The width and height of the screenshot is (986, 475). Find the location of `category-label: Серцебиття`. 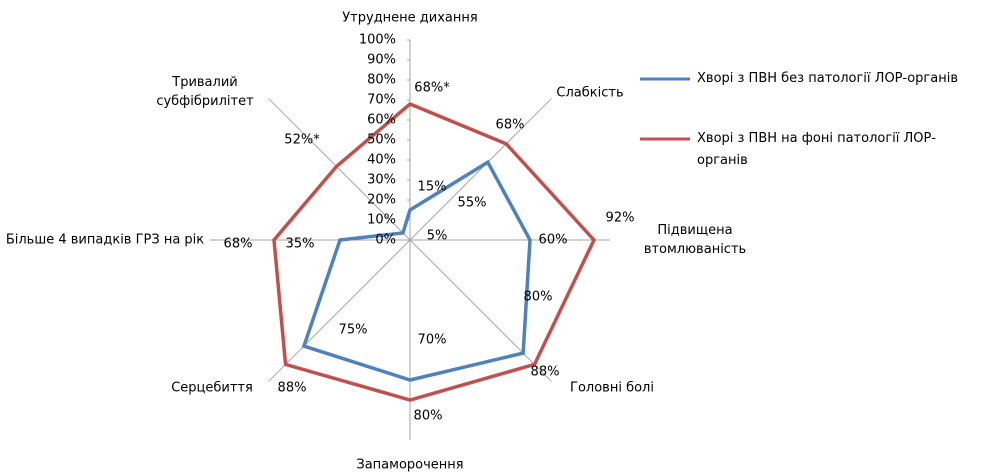

category-label: Серцебиття is located at coordinates (212, 388).